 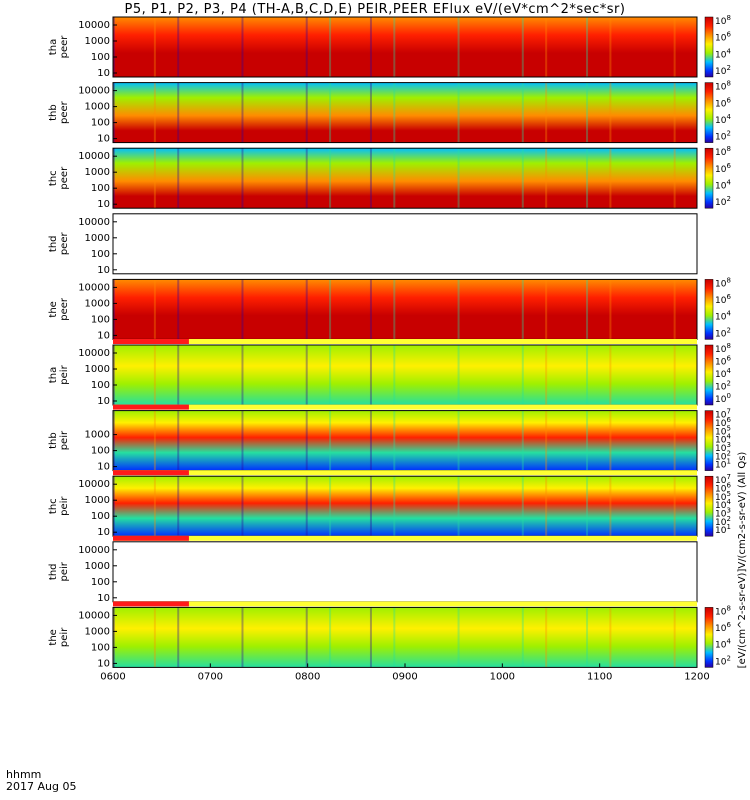 What do you see at coordinates (41, 786) in the screenshot?
I see `date-label: 2017 Aug 05` at bounding box center [41, 786].